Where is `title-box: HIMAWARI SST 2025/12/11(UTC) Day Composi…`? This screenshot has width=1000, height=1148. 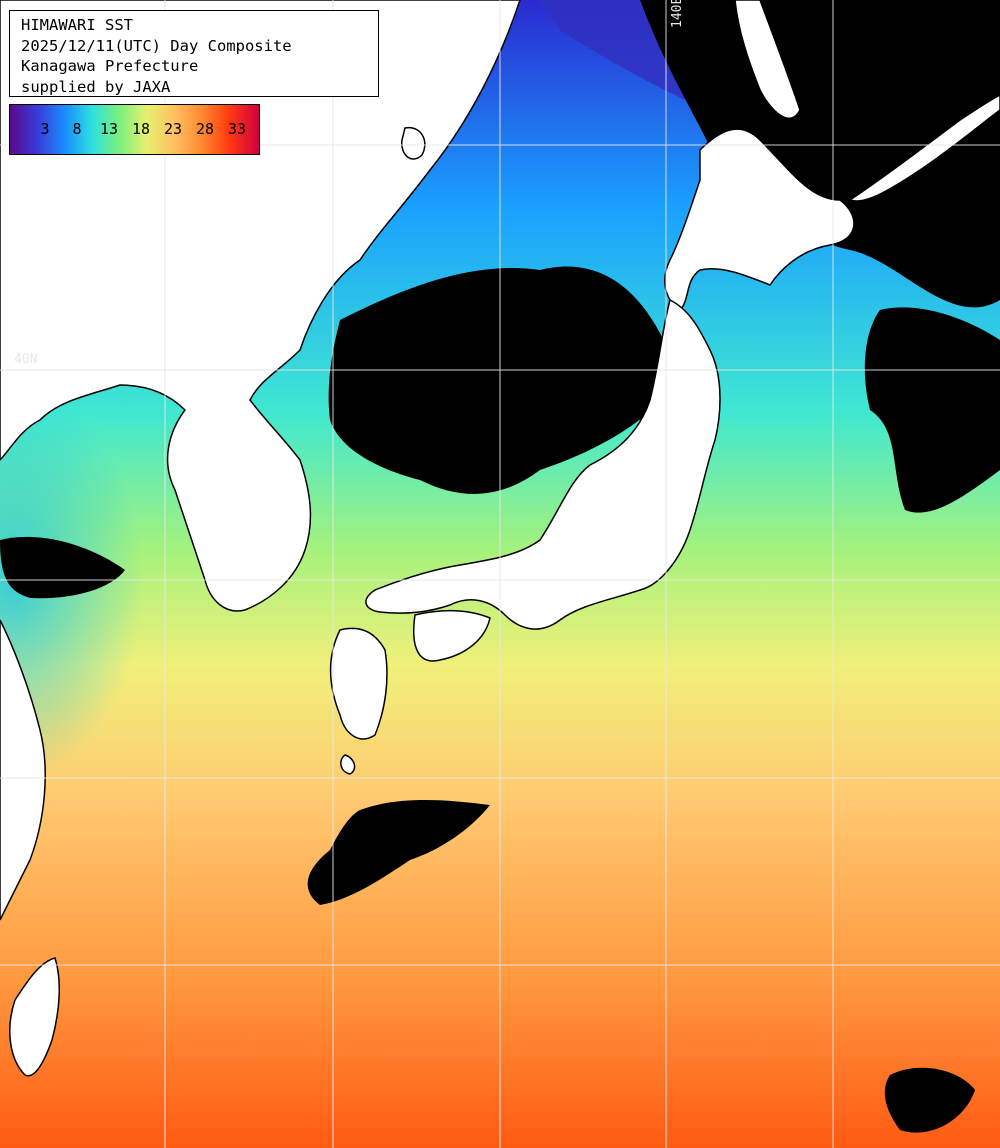 title-box: HIMAWARI SST 2025/12/11(UTC) Day Composi… is located at coordinates (194, 53).